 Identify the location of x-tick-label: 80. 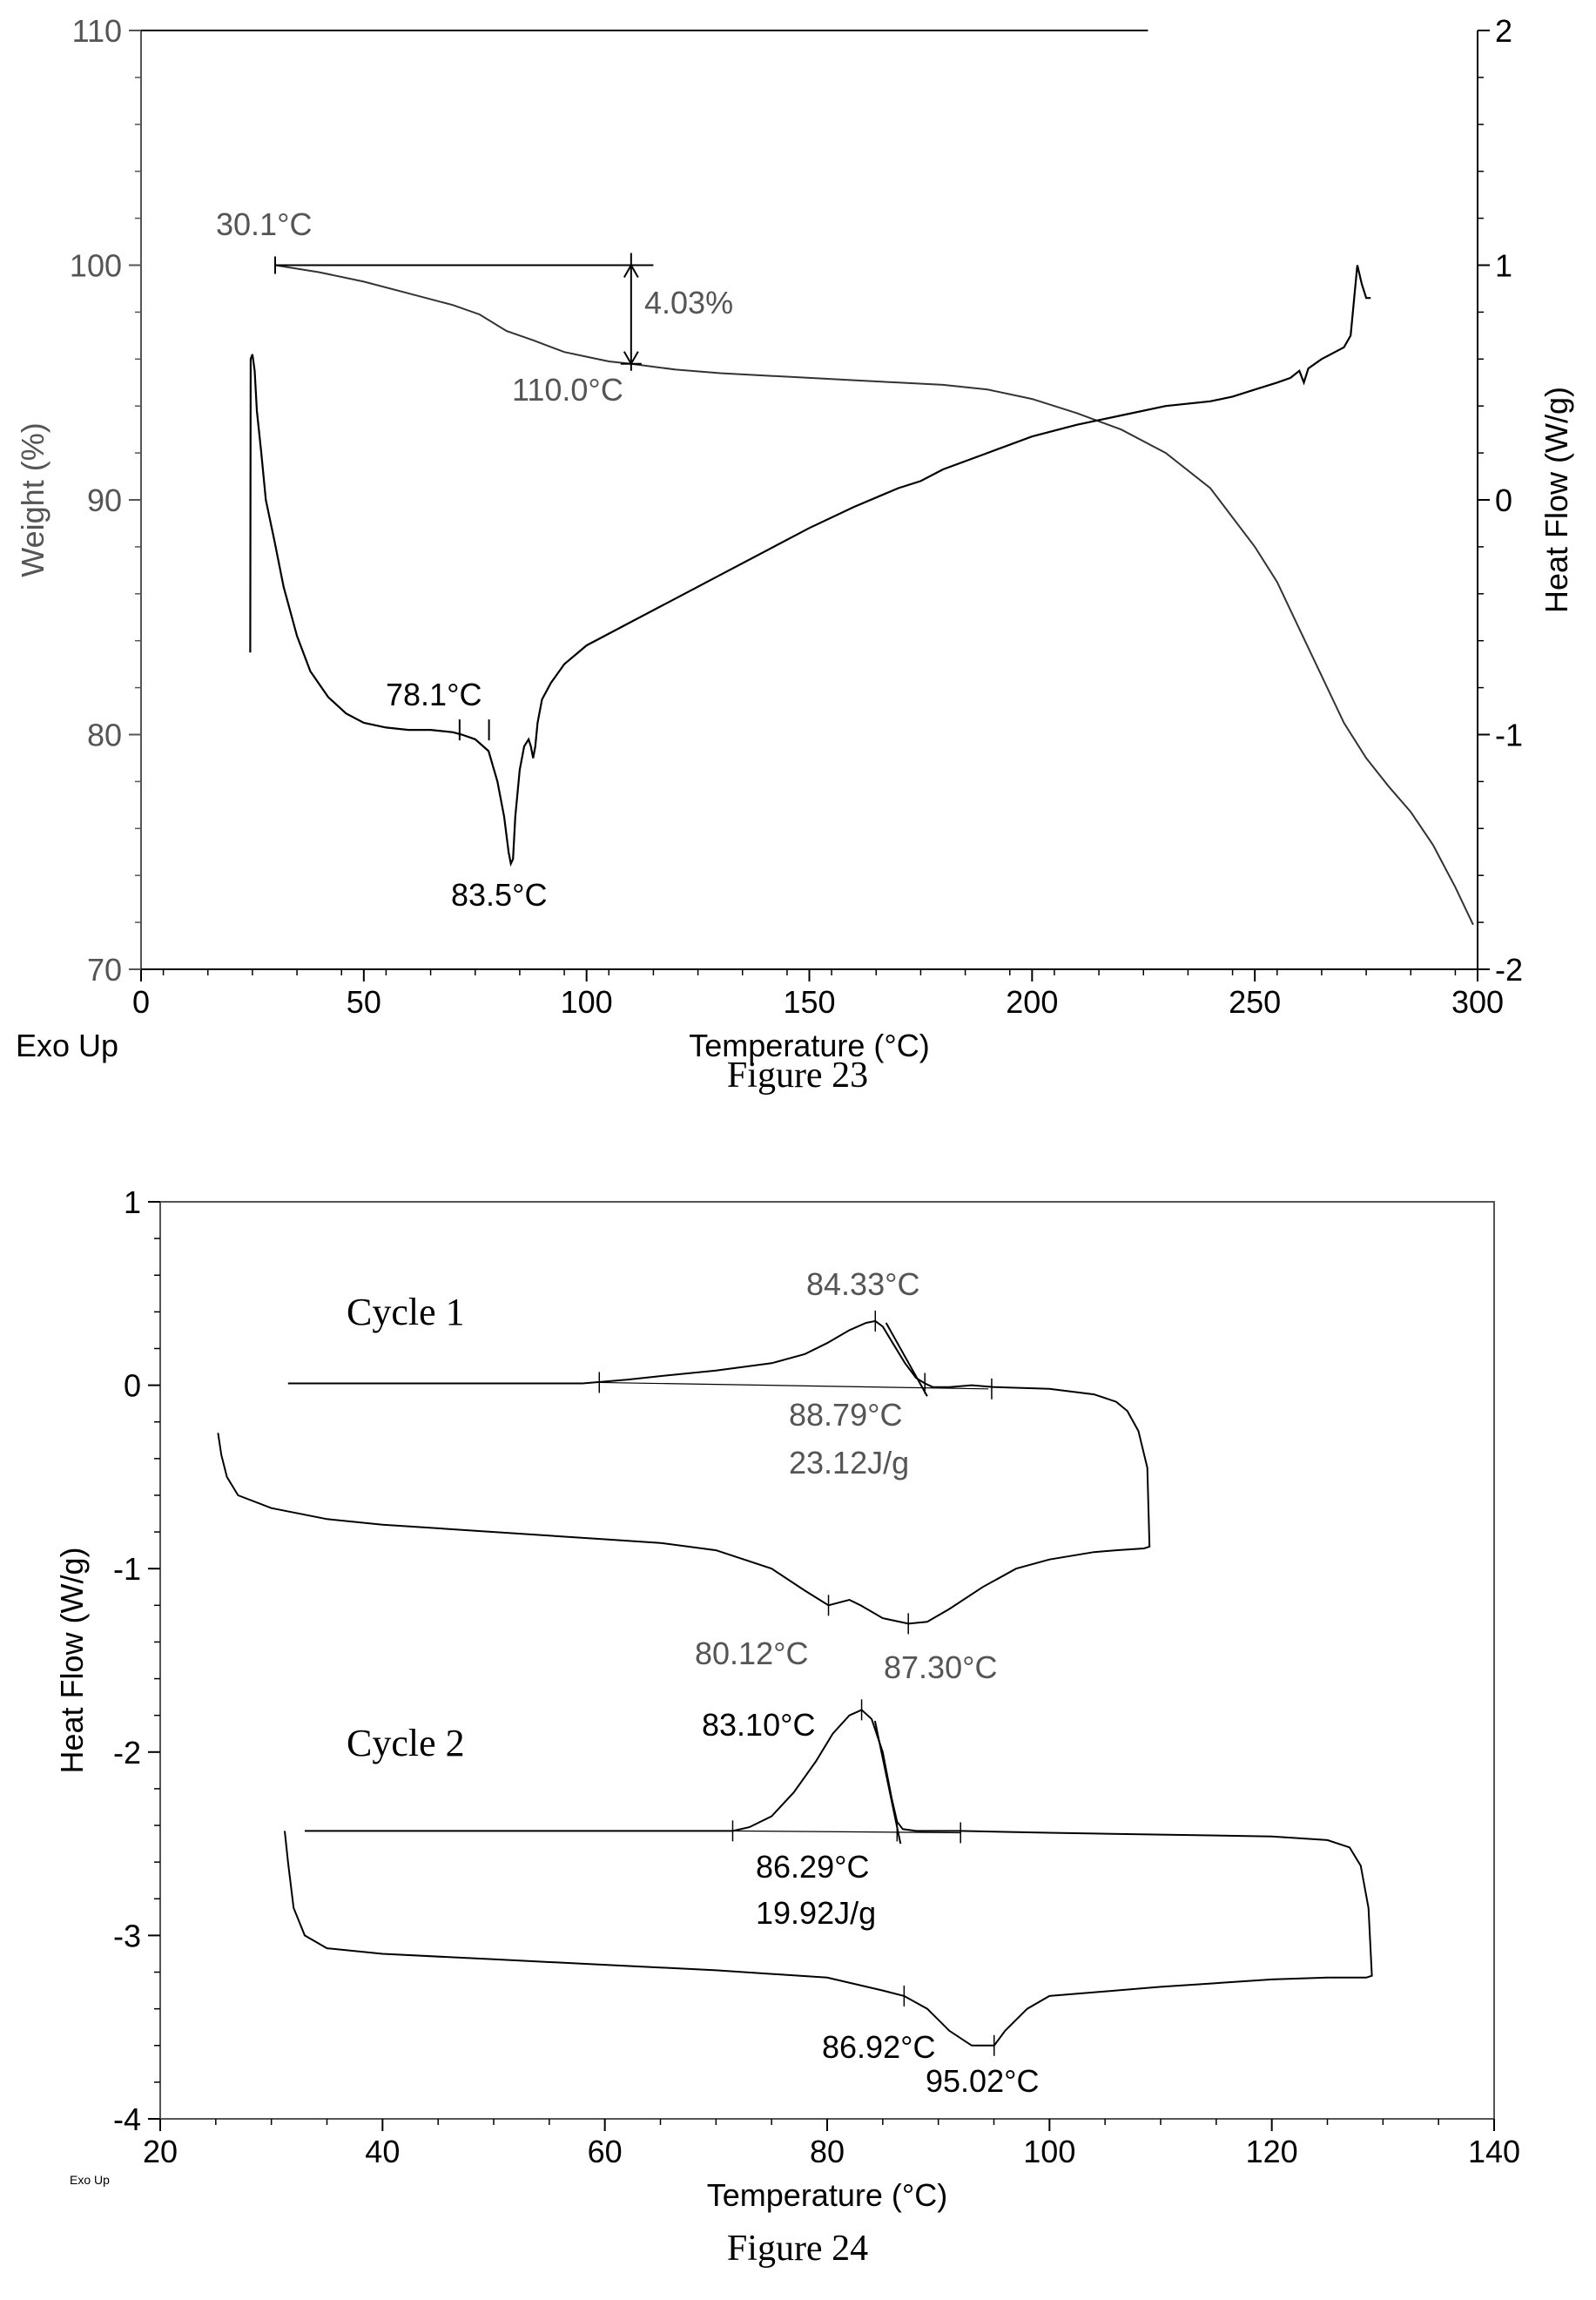
(827, 2151).